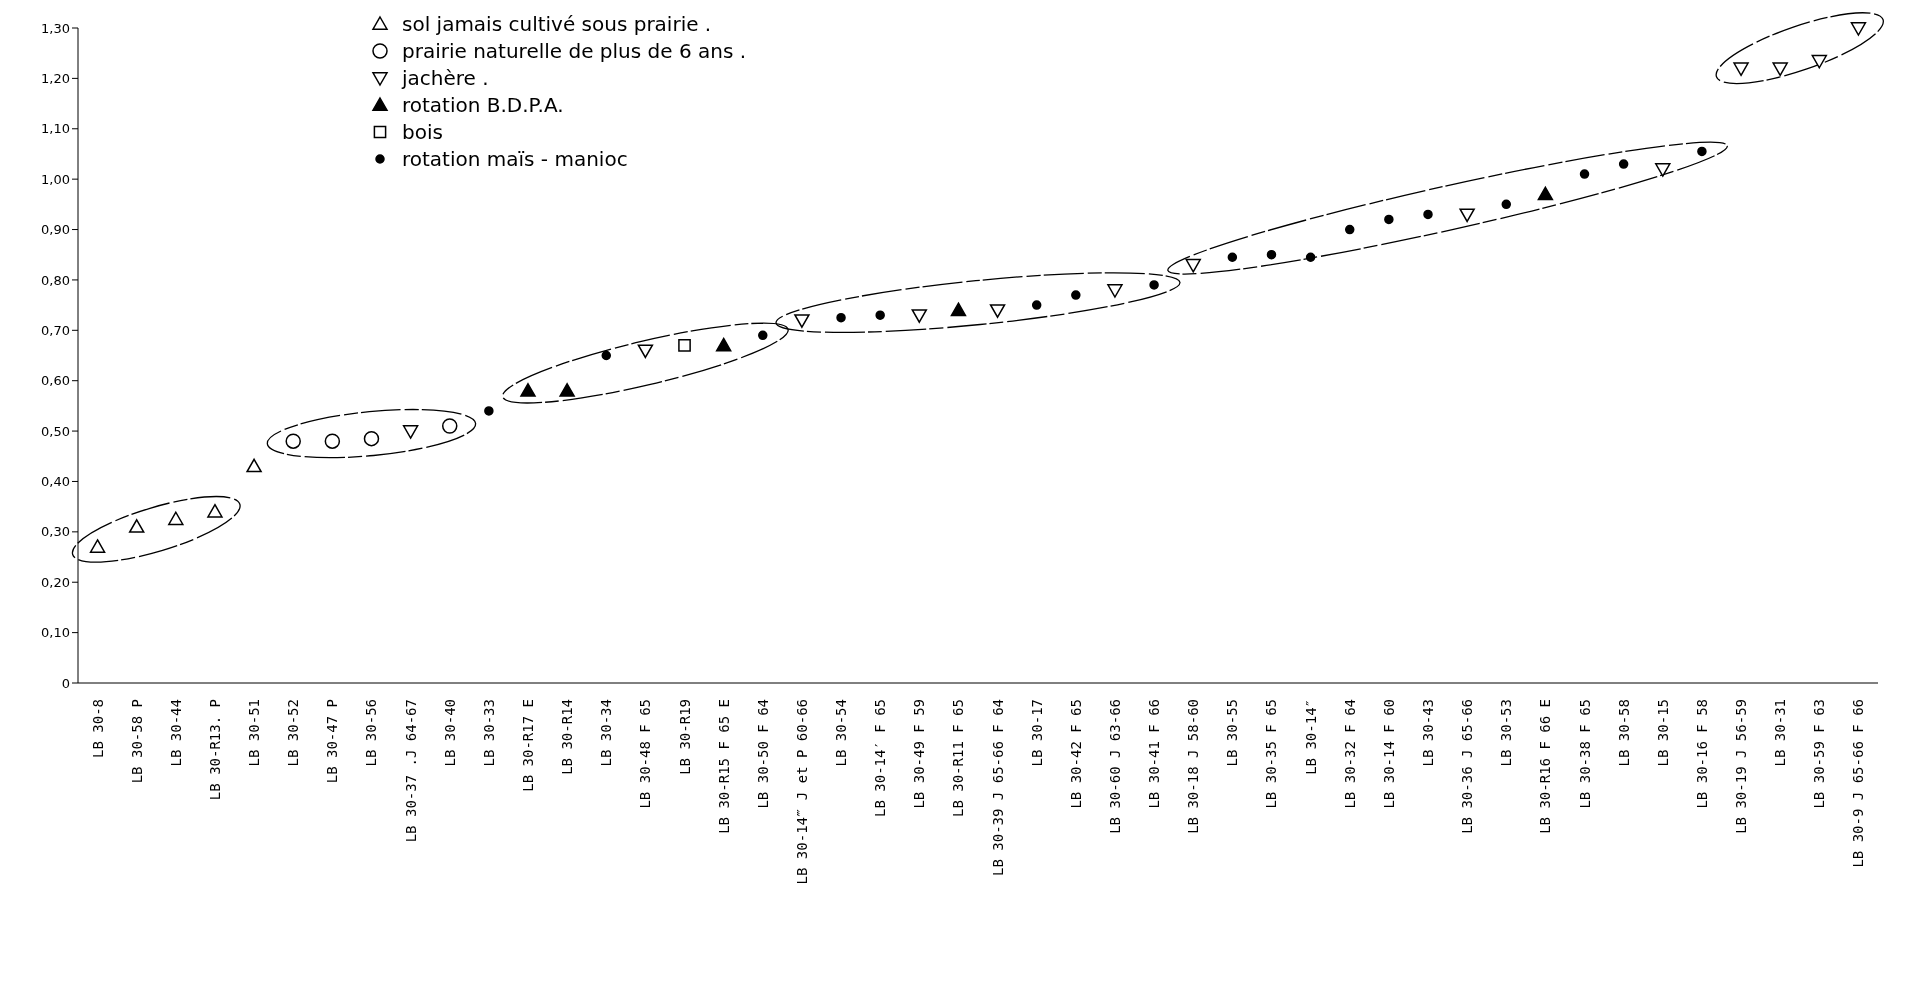 The height and width of the screenshot is (1006, 1925). I want to click on x-tick-label: LB 30-31, so click(1780, 733).